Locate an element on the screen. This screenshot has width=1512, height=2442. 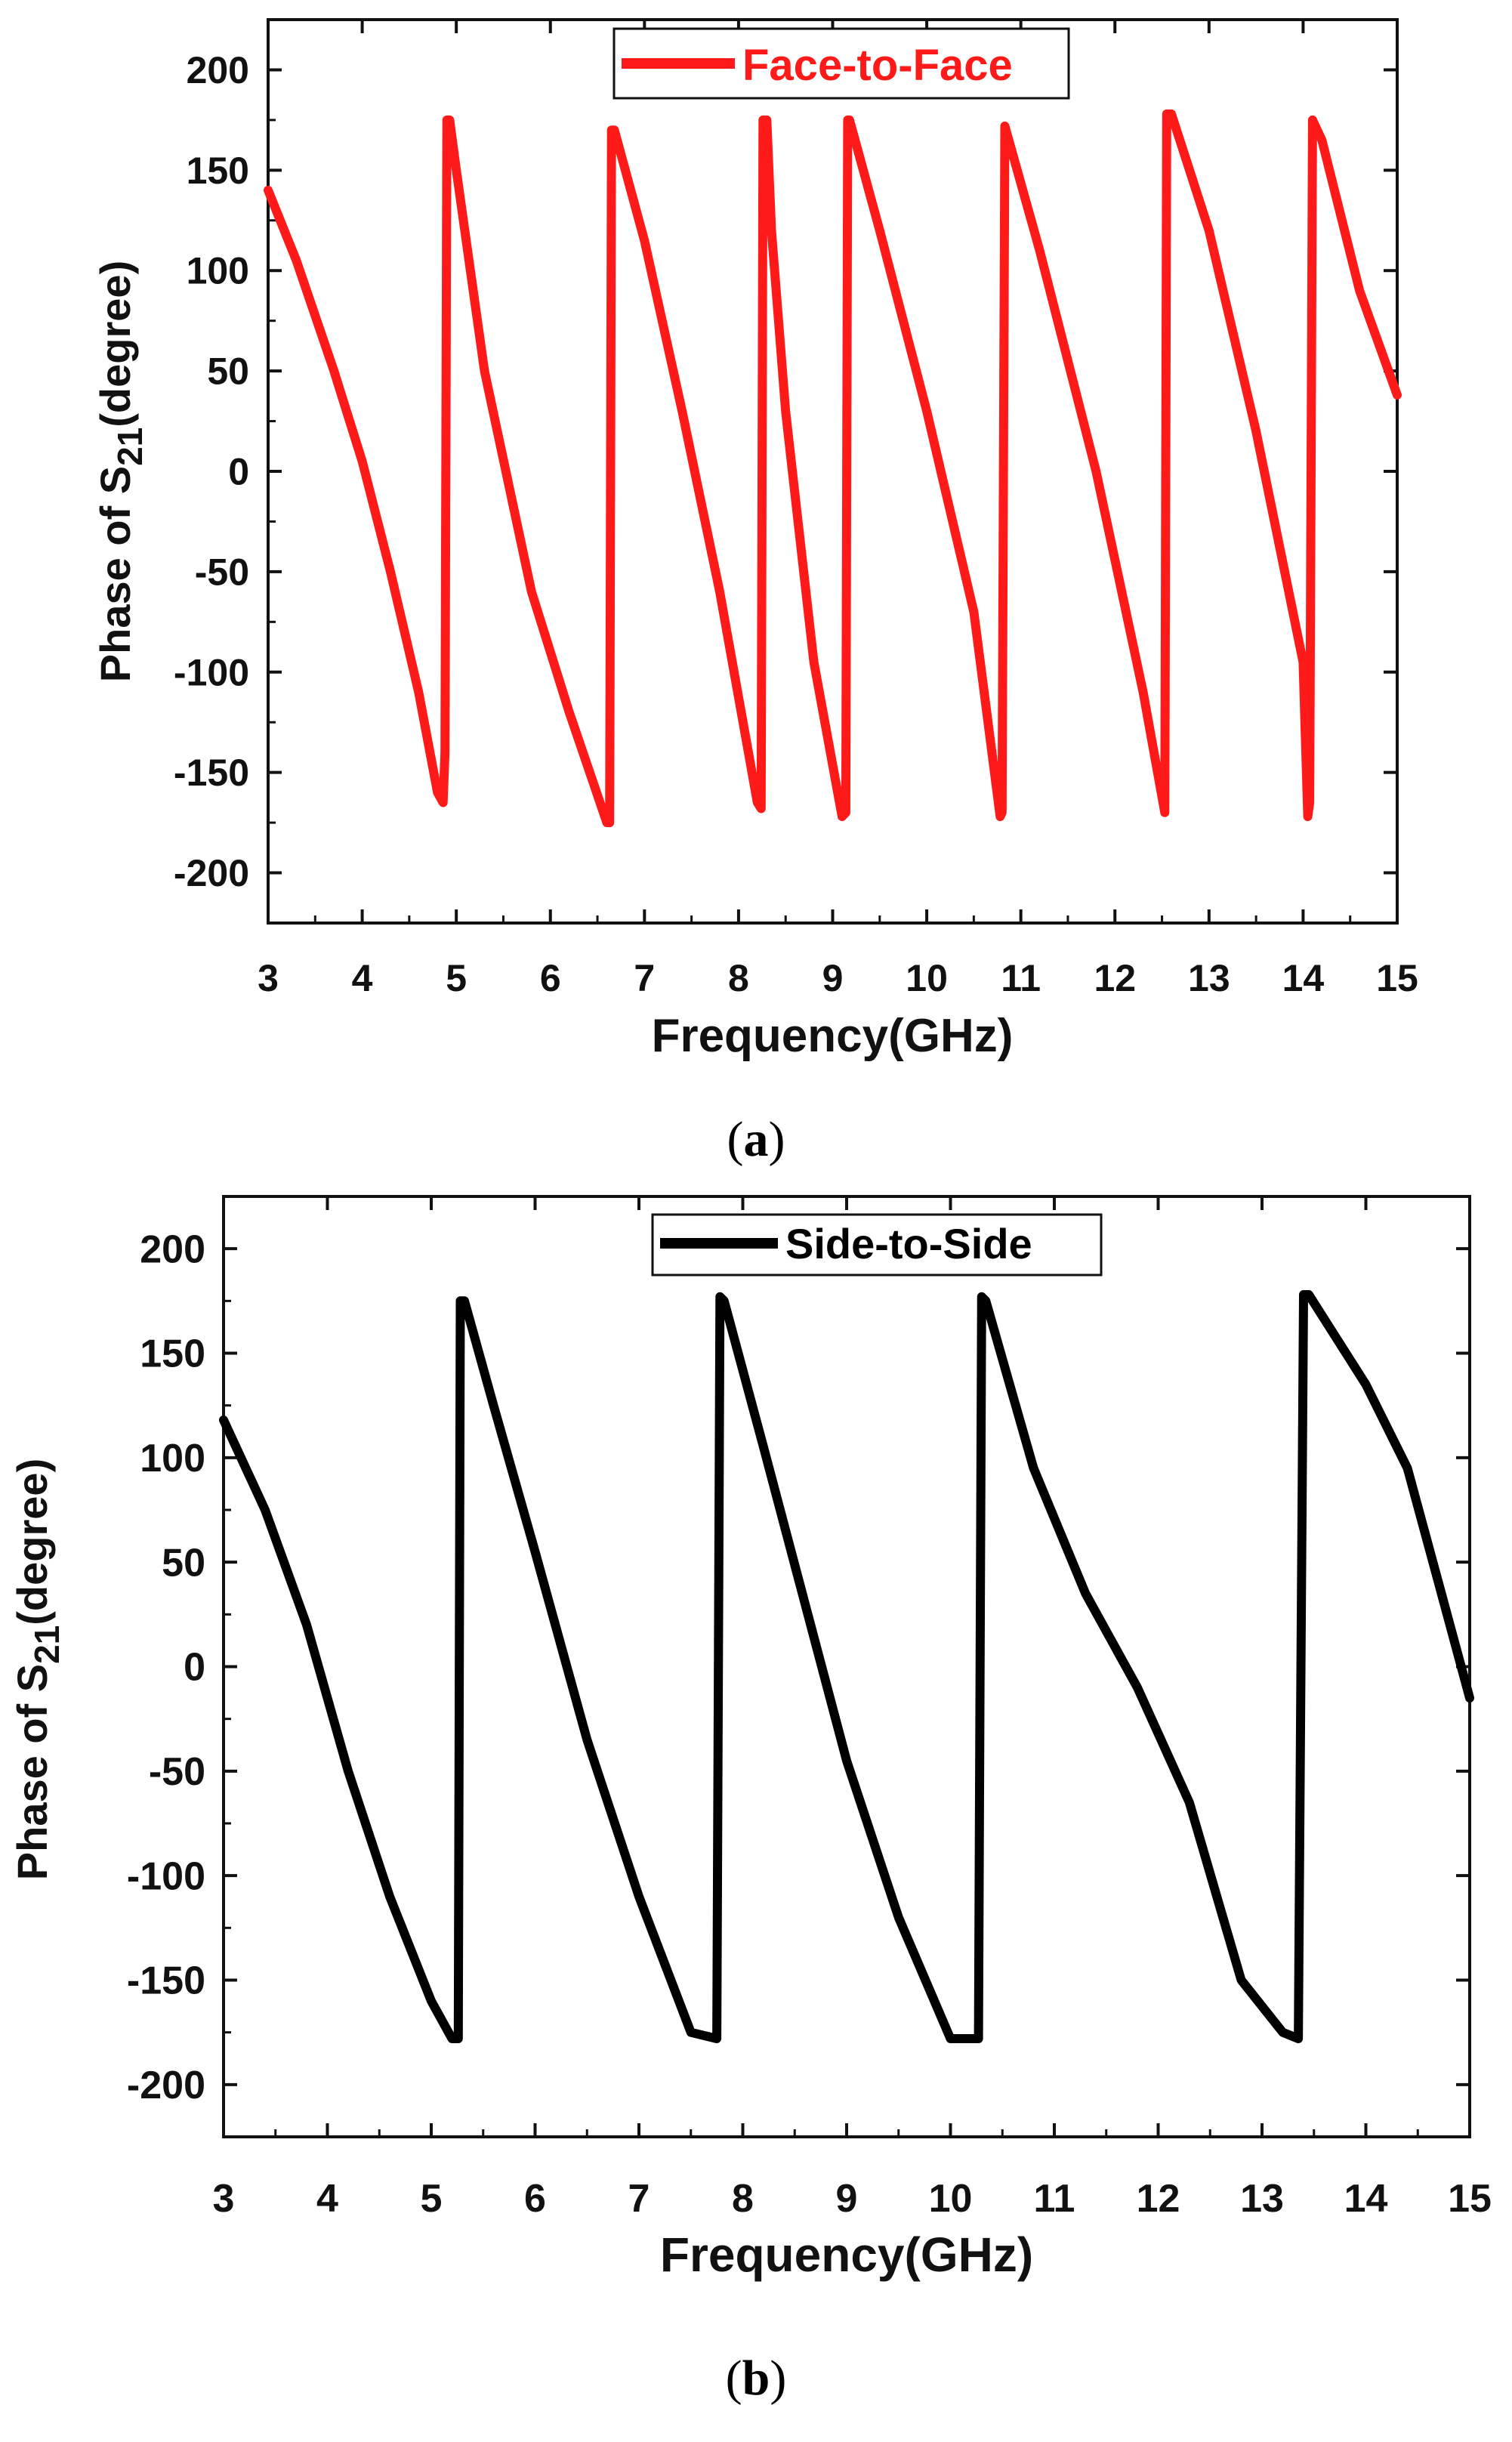
caption-letter-b: b is located at coordinates (756, 2379).